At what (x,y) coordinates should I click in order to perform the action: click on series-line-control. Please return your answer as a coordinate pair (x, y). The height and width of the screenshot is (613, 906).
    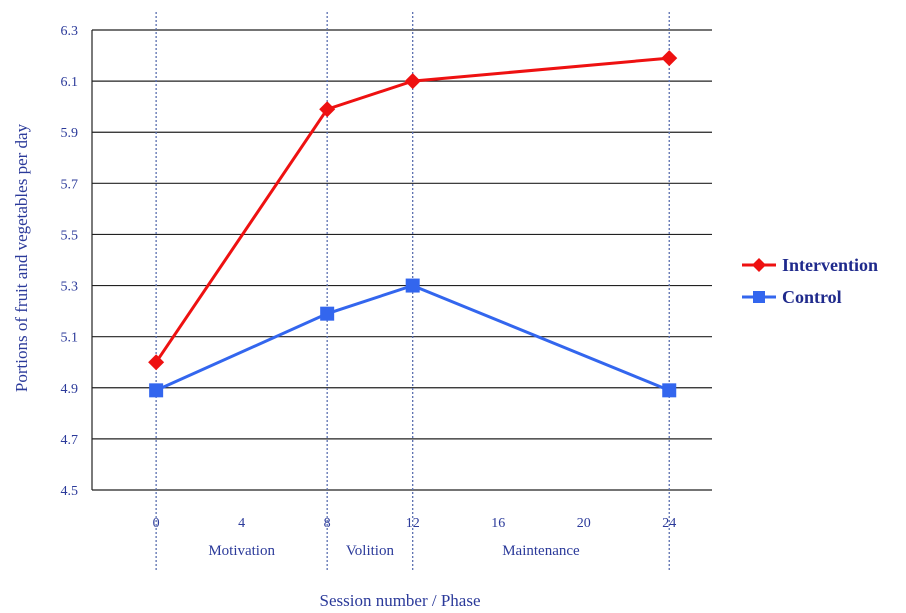
    Looking at the image, I should click on (412, 337).